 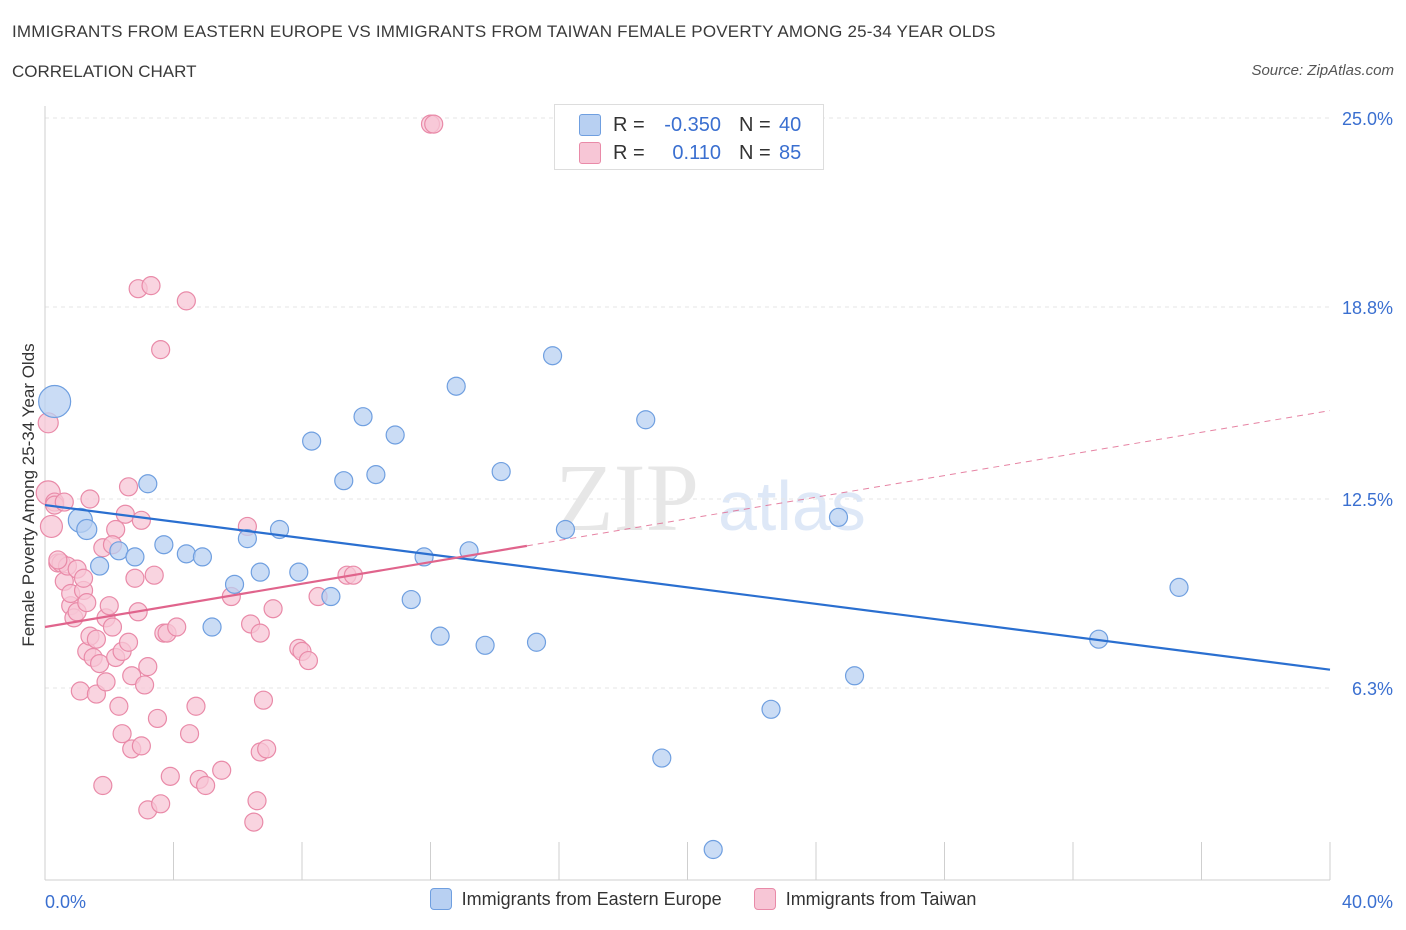 I want to click on x-tick-label: 0.0%, so click(x=65, y=902).